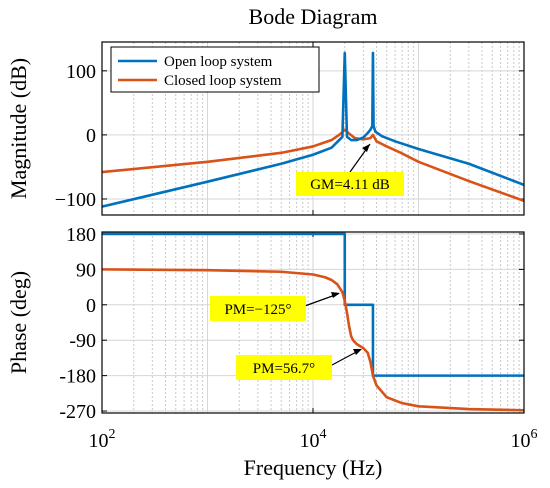 Image resolution: width=550 pixels, height=488 pixels. What do you see at coordinates (77, 323) in the screenshot?
I see `phase-y-tick-labels: 180 90 0 -90 -180 -270` at bounding box center [77, 323].